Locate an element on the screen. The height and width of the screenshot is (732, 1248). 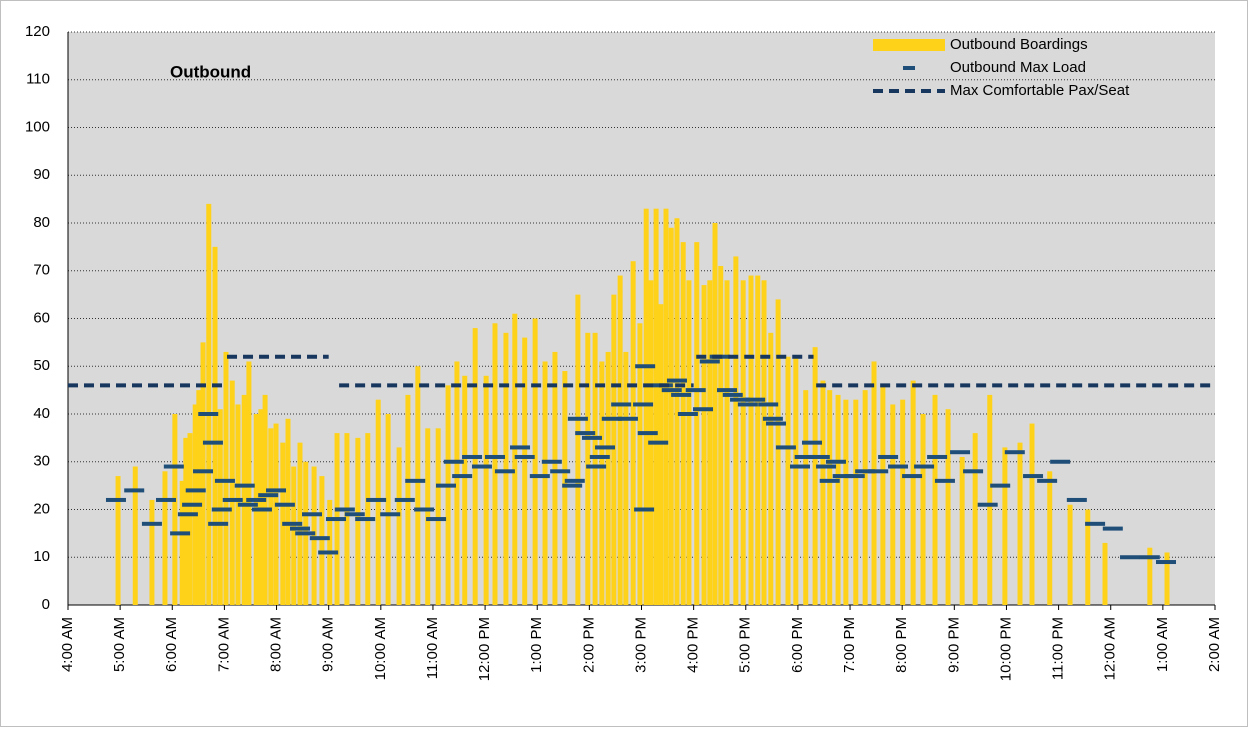
x-tick-label: 1:00 PM is located at coordinates (536, 645).